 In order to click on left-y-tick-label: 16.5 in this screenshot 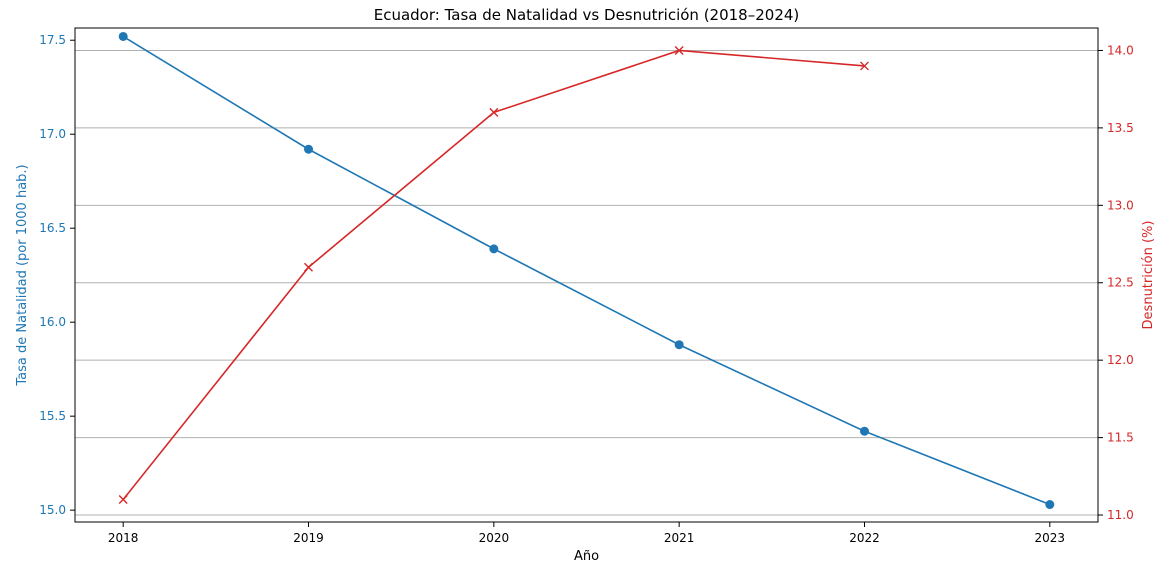, I will do `click(52, 228)`.